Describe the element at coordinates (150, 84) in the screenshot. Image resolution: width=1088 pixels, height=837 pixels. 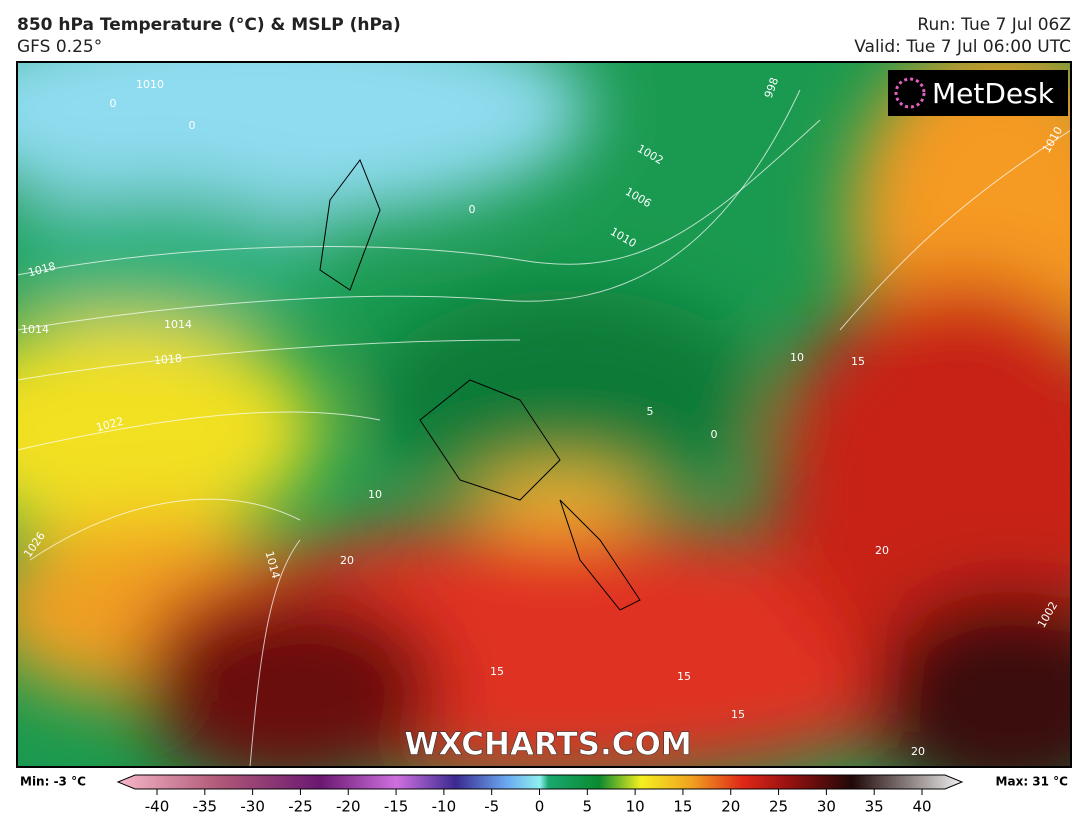
I see `contour-label: 1010` at that location.